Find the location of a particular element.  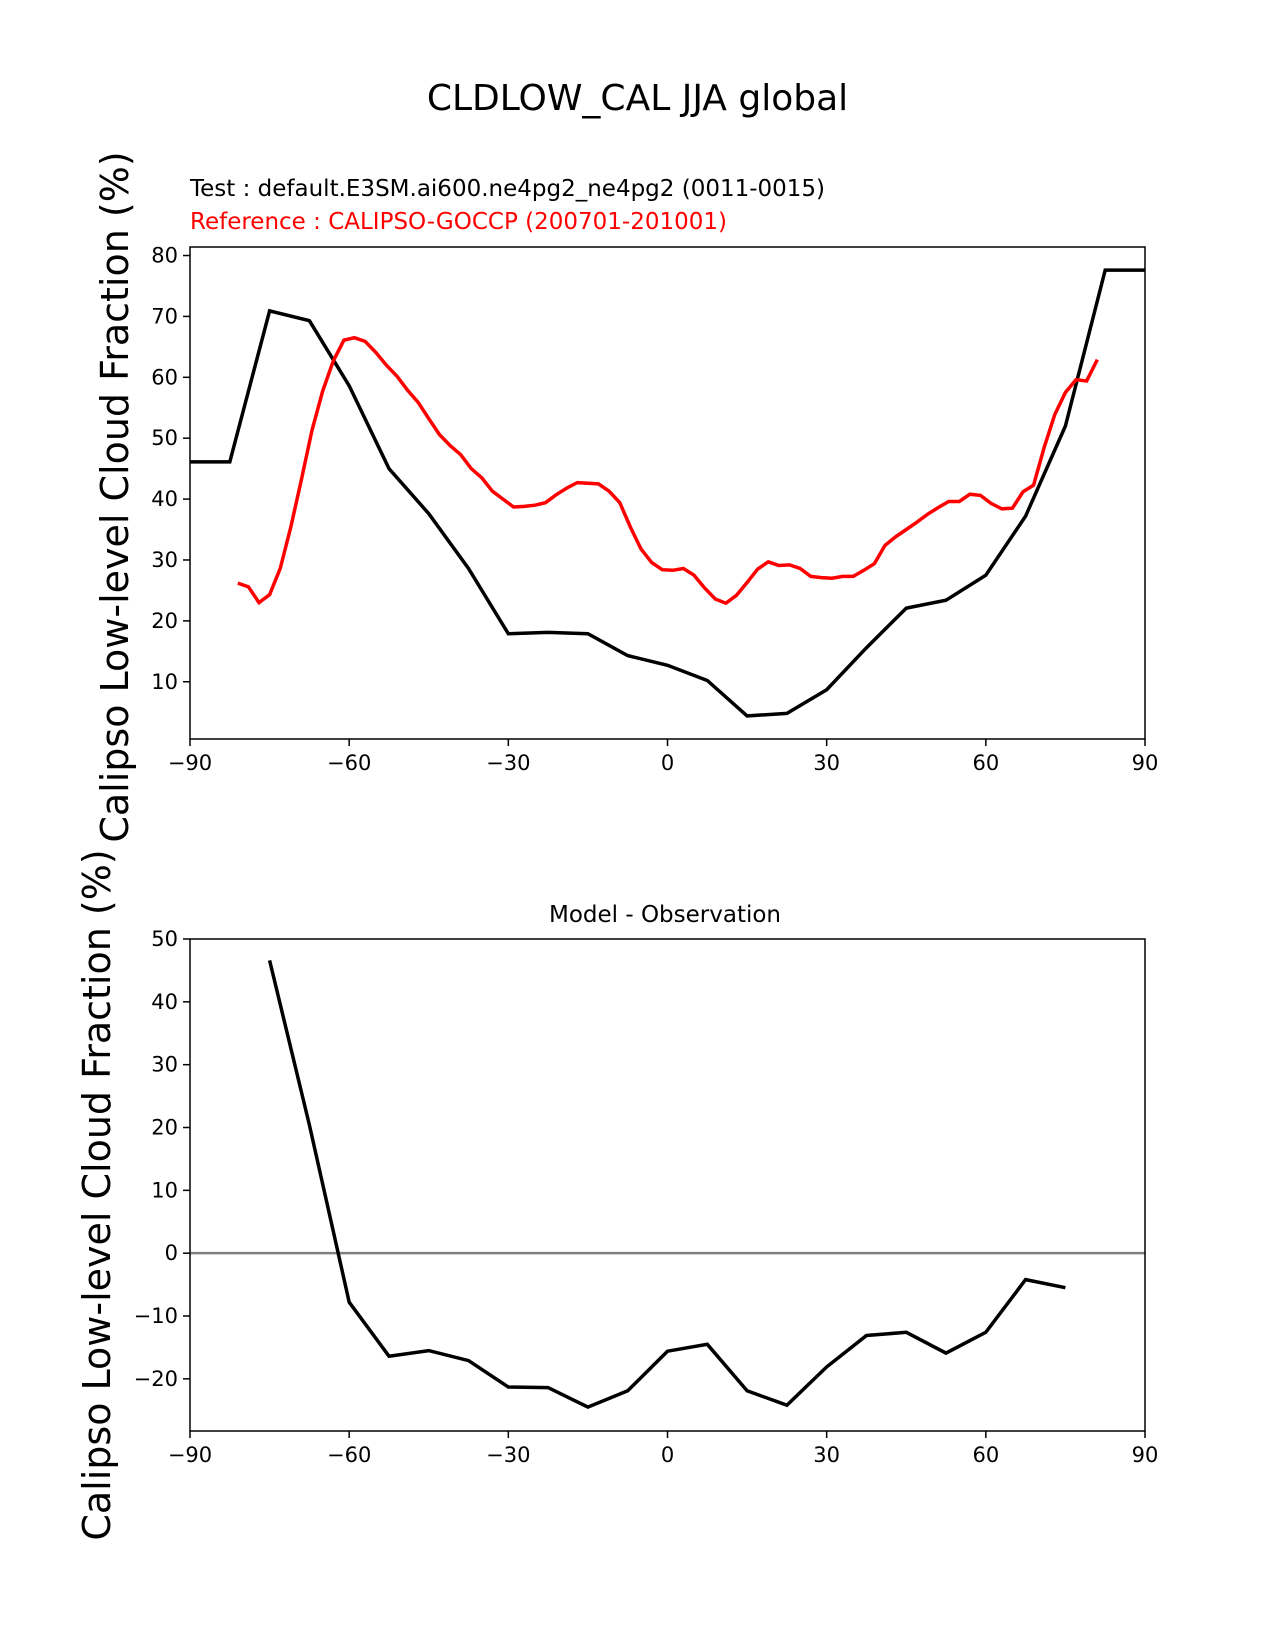

top-y-tick-label: 20 is located at coordinates (164, 621).